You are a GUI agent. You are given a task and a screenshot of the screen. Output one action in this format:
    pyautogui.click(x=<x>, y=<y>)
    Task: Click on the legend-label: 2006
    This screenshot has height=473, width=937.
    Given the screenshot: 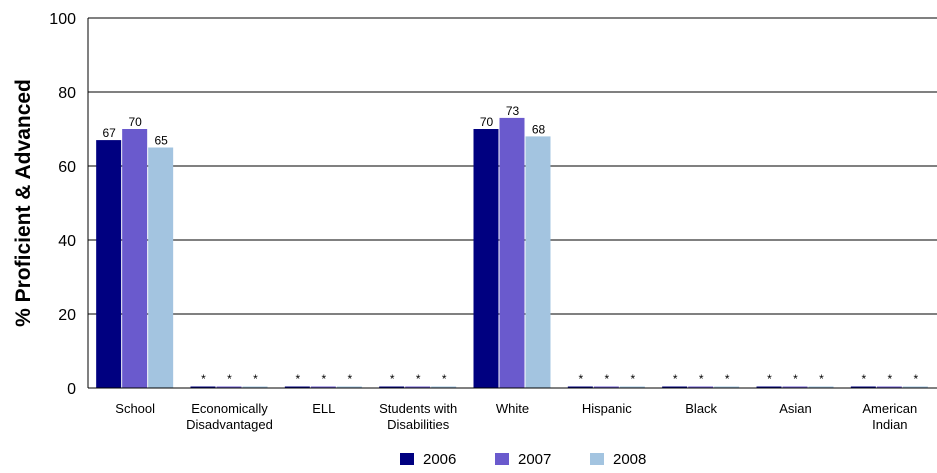 What is the action you would take?
    pyautogui.click(x=439, y=459)
    